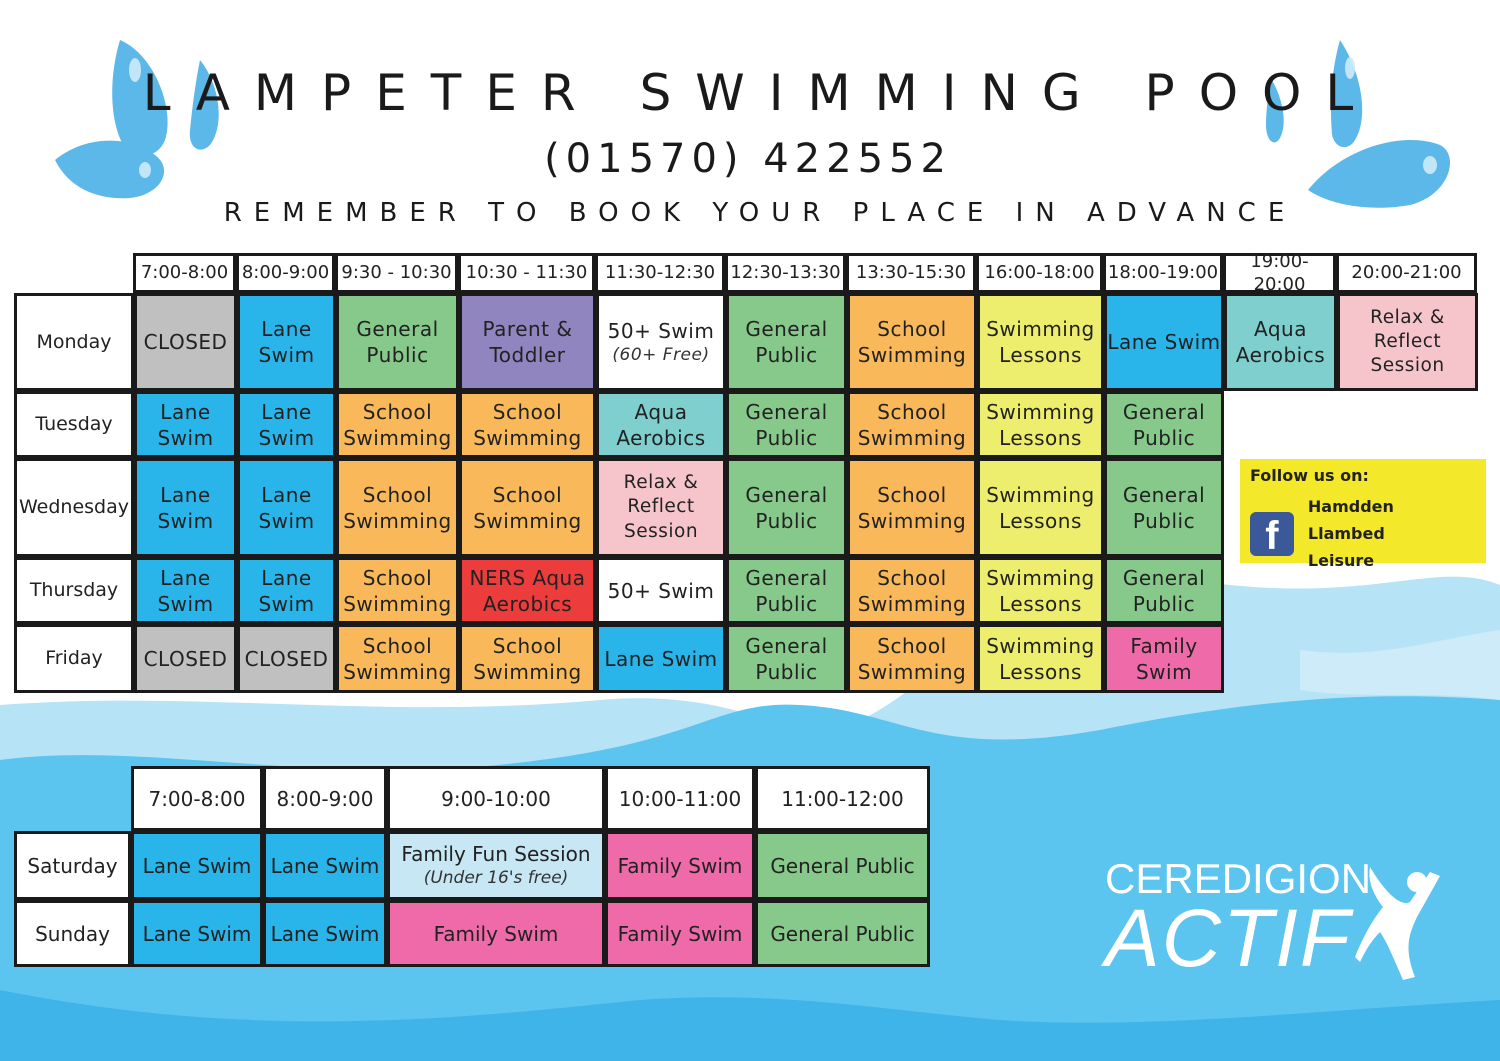  I want to click on facebook-follow-box: Follow us on: f Hamdden Llambed Leisure, so click(1363, 514).